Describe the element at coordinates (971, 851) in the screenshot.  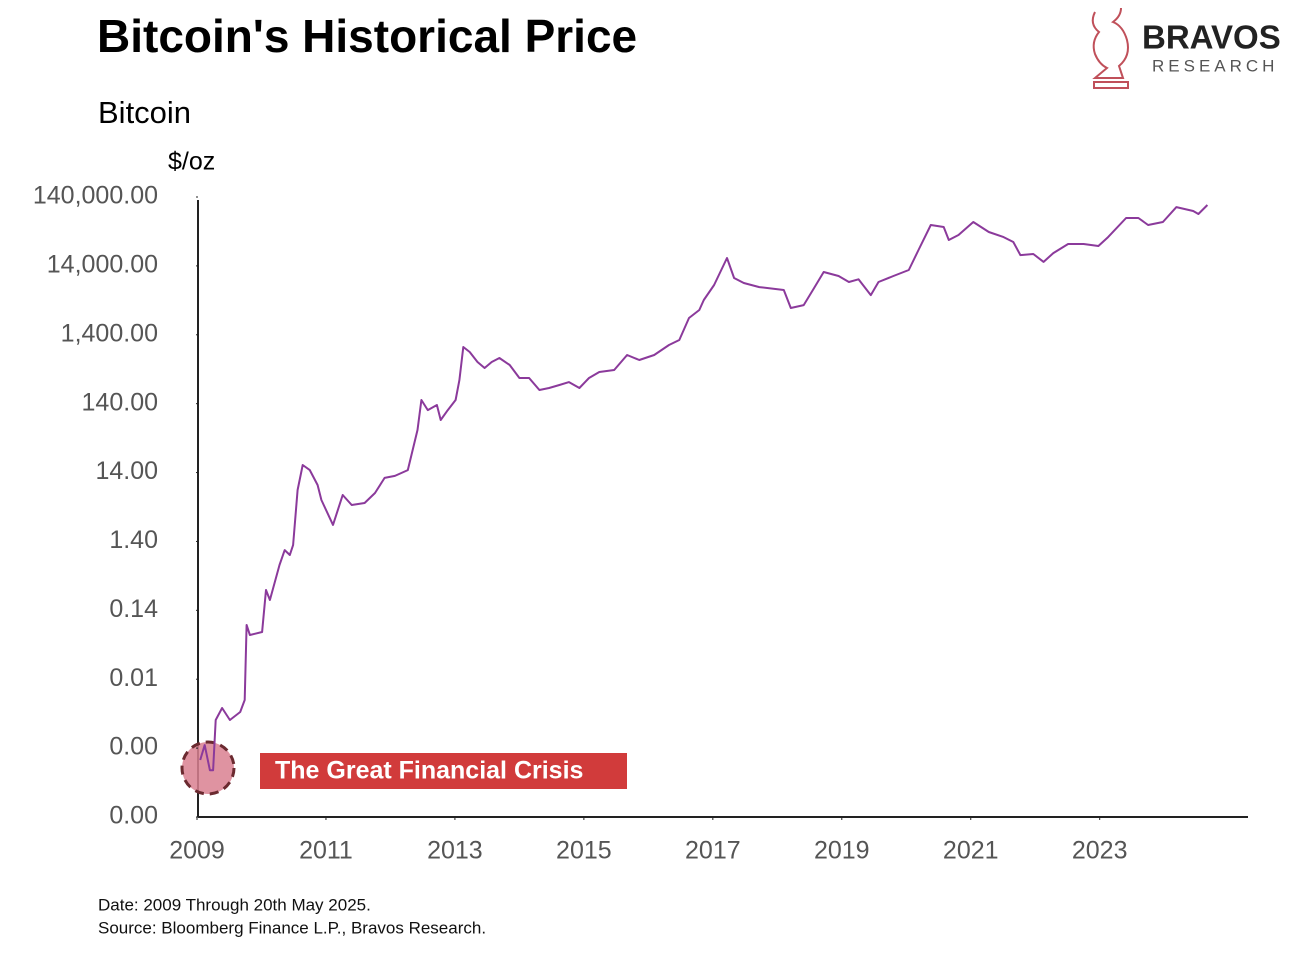
I see `x-tick-label: 2021` at that location.